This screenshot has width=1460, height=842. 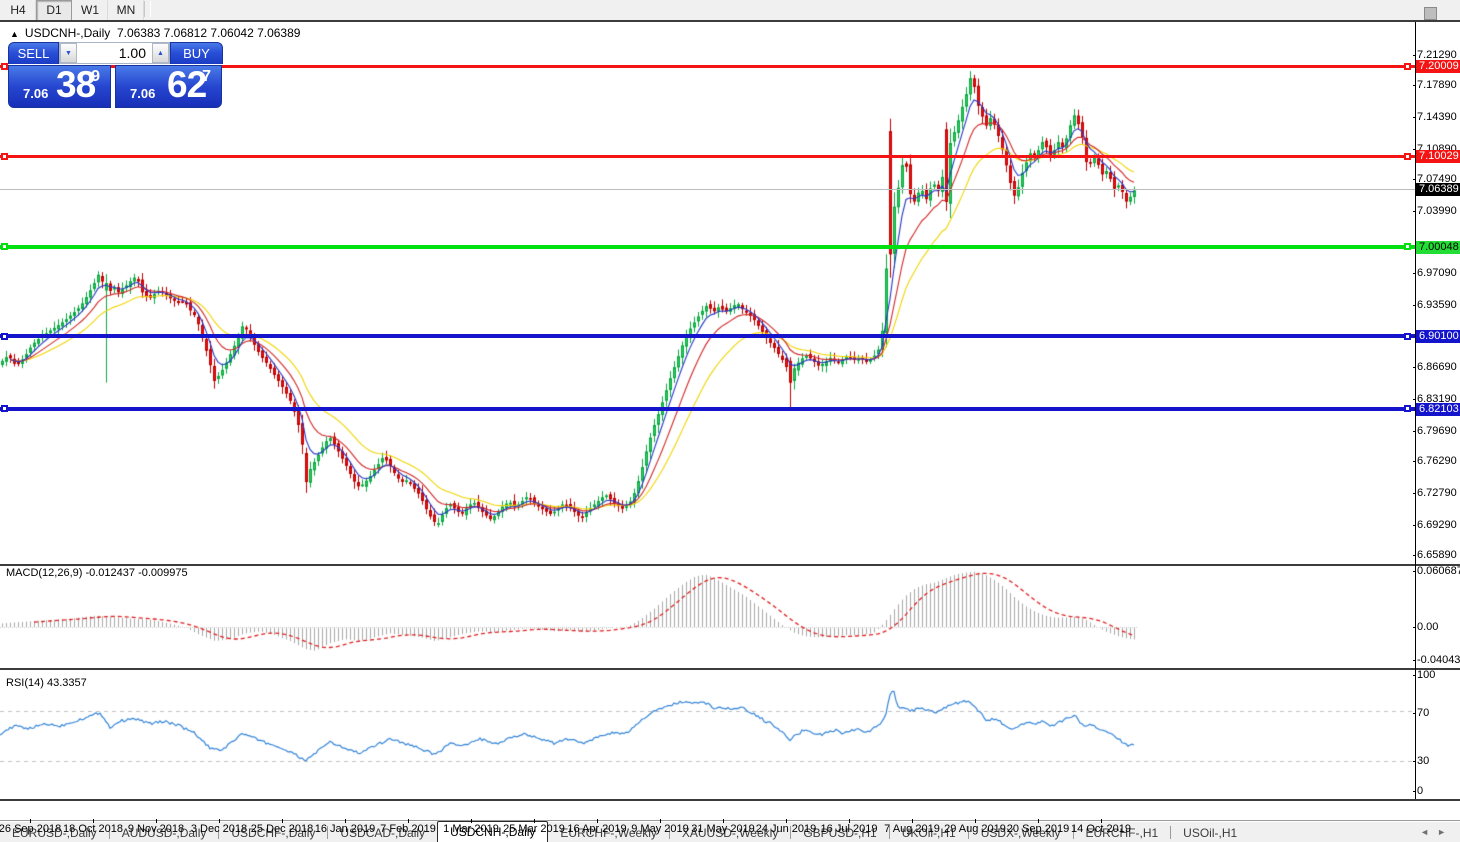 I want to click on volume-input, so click(x=114, y=53).